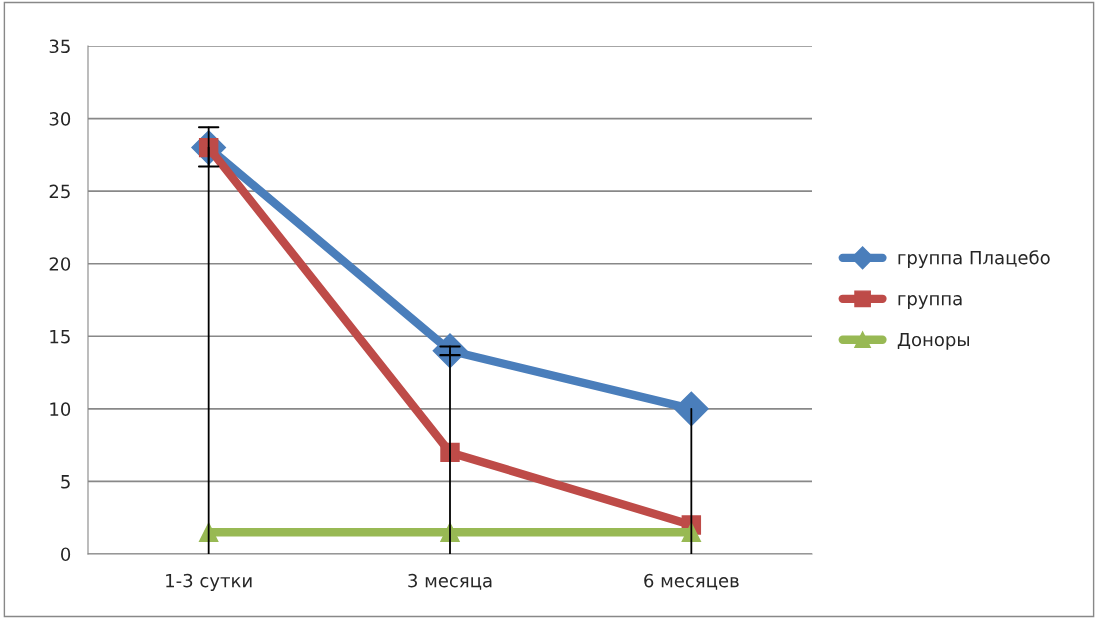 The width and height of the screenshot is (1098, 619). I want to click on y-tick-label: 30, so click(60, 119).